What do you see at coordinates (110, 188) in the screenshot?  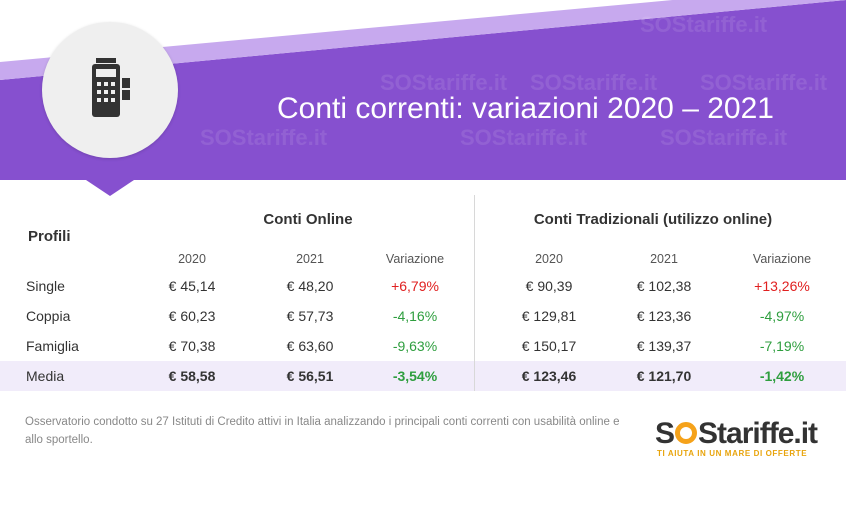 I see `header-pointer` at bounding box center [110, 188].